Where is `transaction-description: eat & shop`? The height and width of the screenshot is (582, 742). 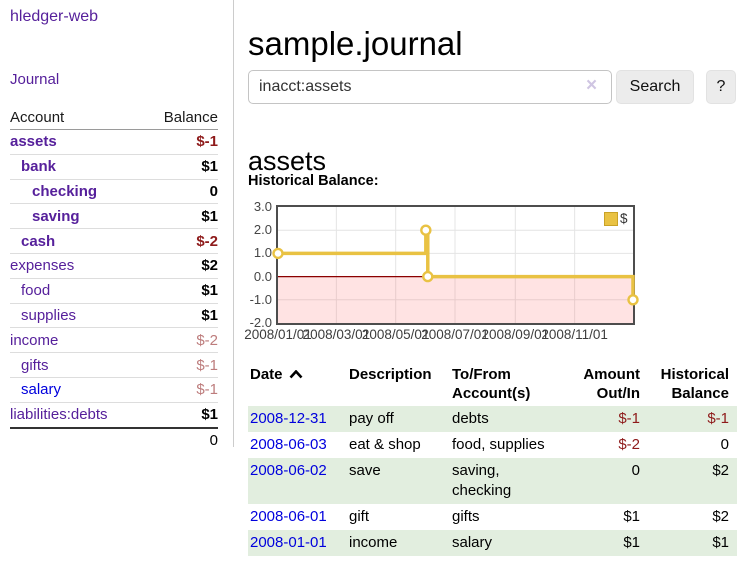 transaction-description: eat & shop is located at coordinates (385, 444).